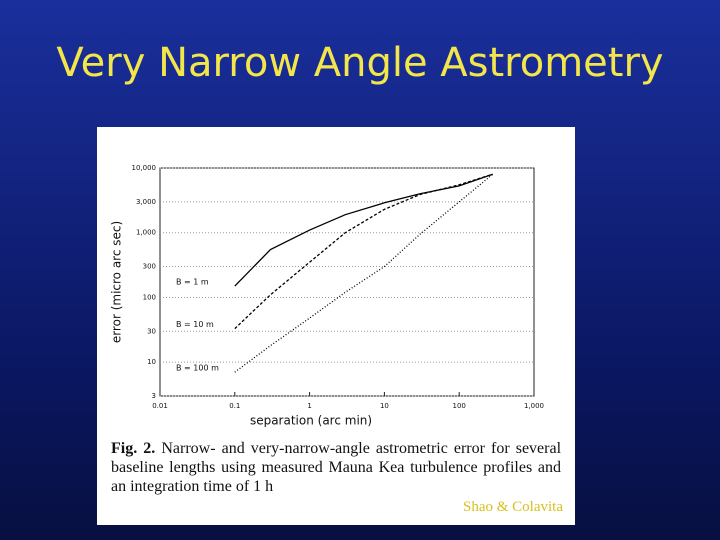 The width and height of the screenshot is (720, 540). Describe the element at coordinates (149, 267) in the screenshot. I see `y-tick-label: 300` at that location.